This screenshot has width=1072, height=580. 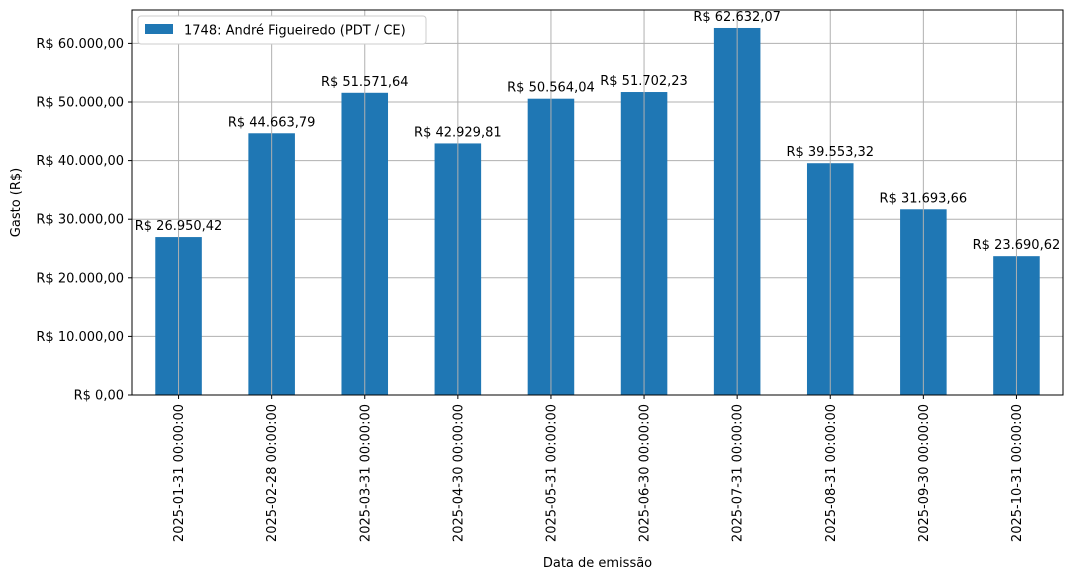 I want to click on bar-value-label: R$ 23.690,62, so click(x=1017, y=245).